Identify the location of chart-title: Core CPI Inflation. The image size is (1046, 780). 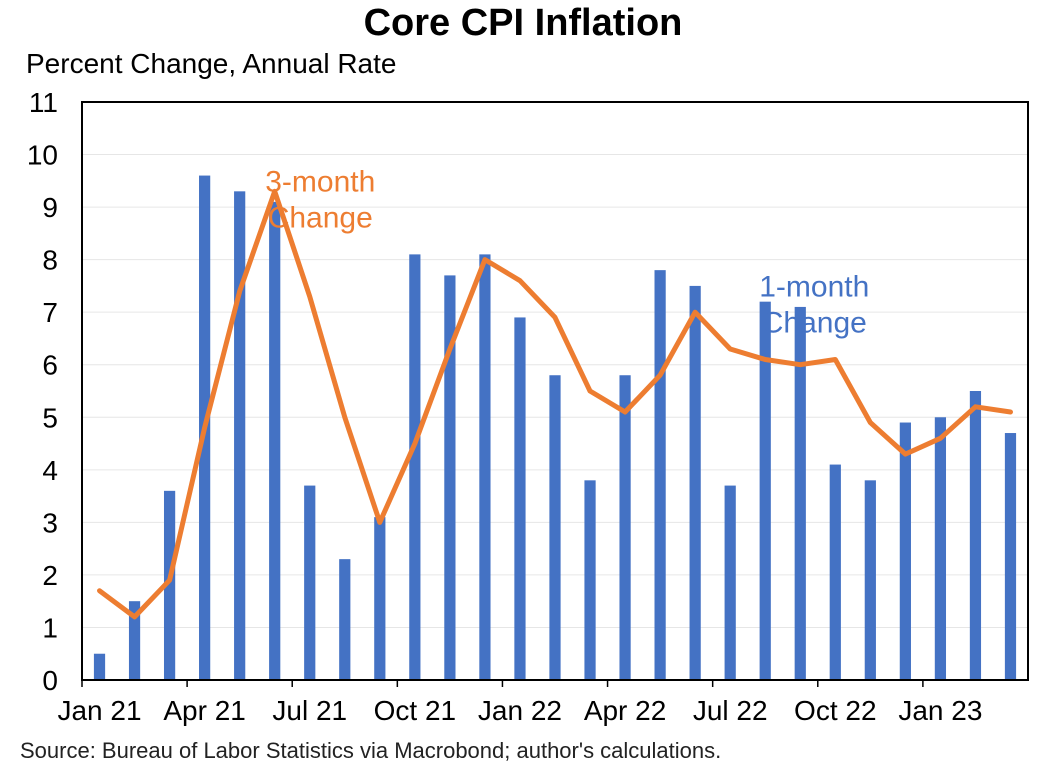
(523, 23).